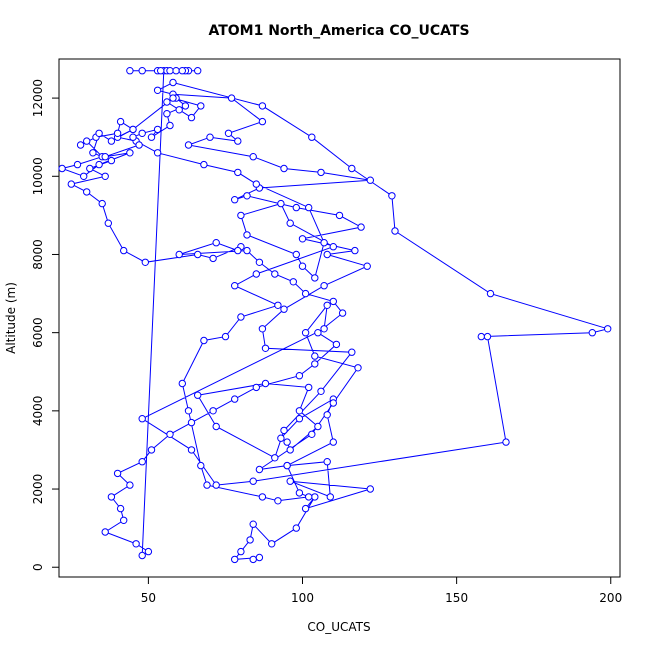 This screenshot has width=650, height=650. Describe the element at coordinates (38, 411) in the screenshot. I see `y-tick-label: 4000` at that location.